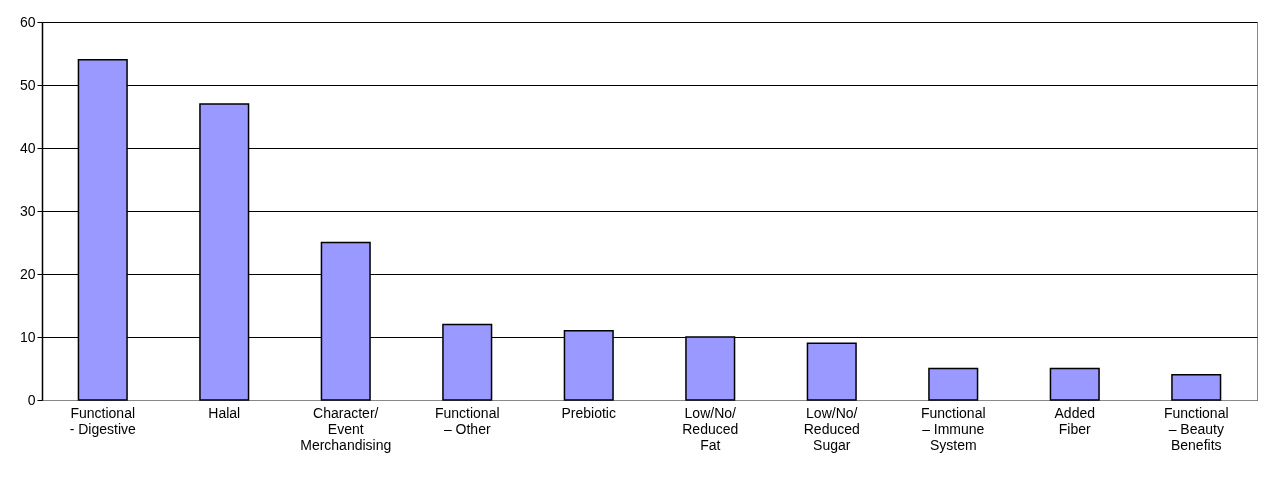  I want to click on x-tick-label: Low/No/Reduced Fat, so click(710, 428).